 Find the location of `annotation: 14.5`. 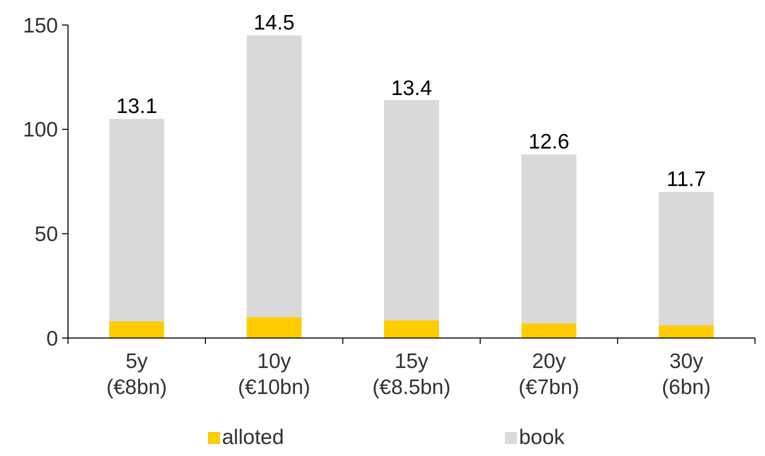

annotation: 14.5 is located at coordinates (274, 22).